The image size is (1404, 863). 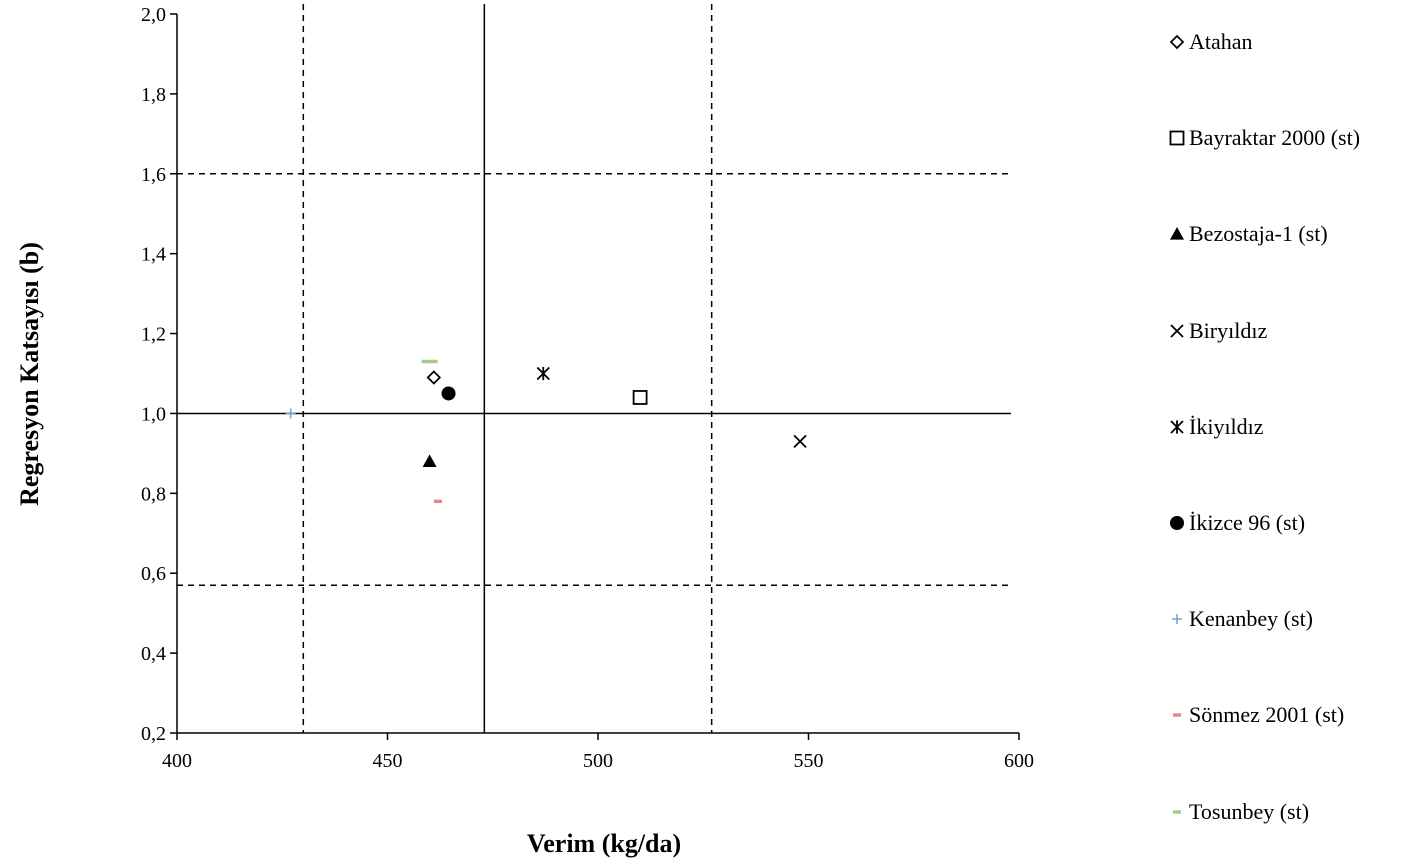 I want to click on y-tick-label: 0,8, so click(x=153, y=494).